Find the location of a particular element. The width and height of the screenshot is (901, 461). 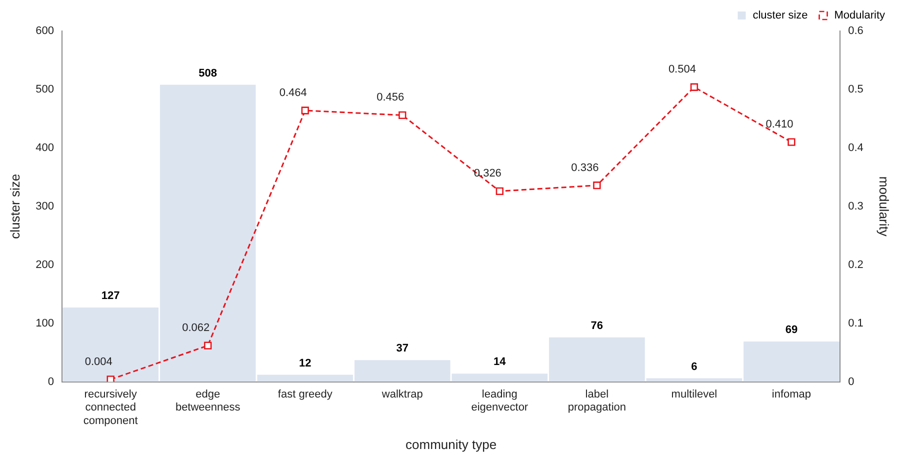

y-tick-label: 200 is located at coordinates (45, 264).